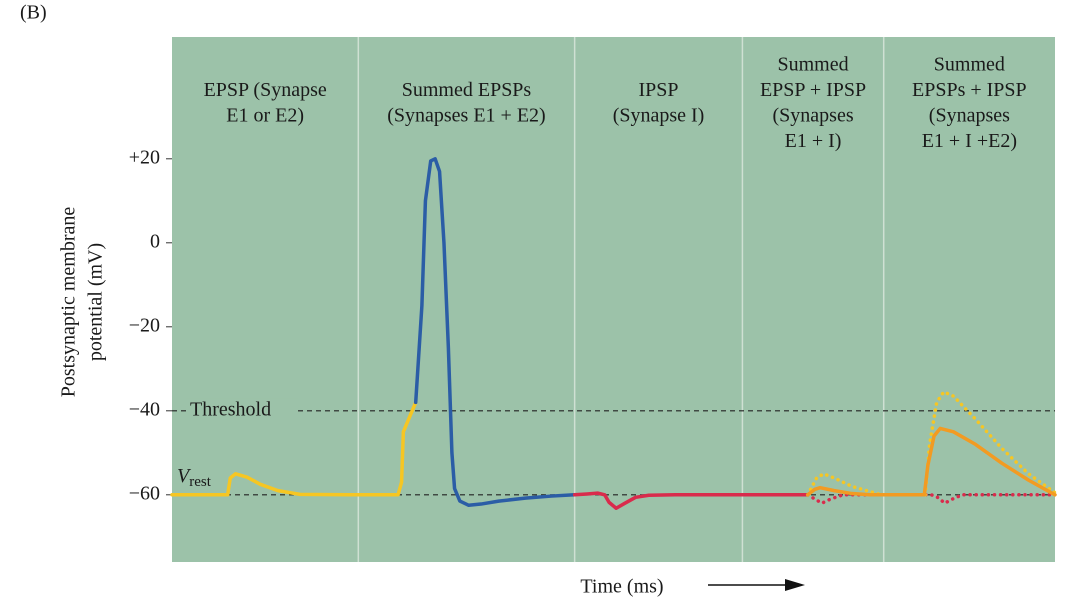 The image size is (1088, 615). Describe the element at coordinates (82, 302) in the screenshot. I see `y-axis-label: Postsynaptic membrane potential (mV)` at that location.